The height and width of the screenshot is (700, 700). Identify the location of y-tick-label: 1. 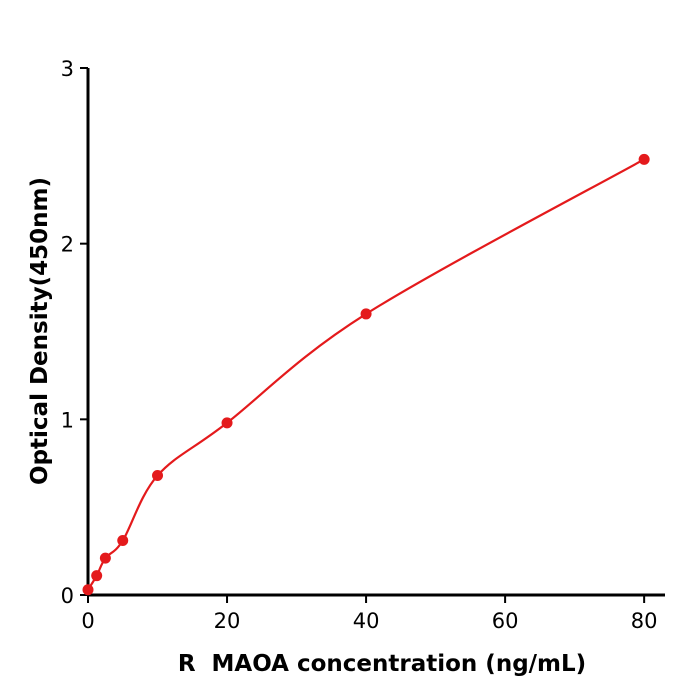
(67, 420).